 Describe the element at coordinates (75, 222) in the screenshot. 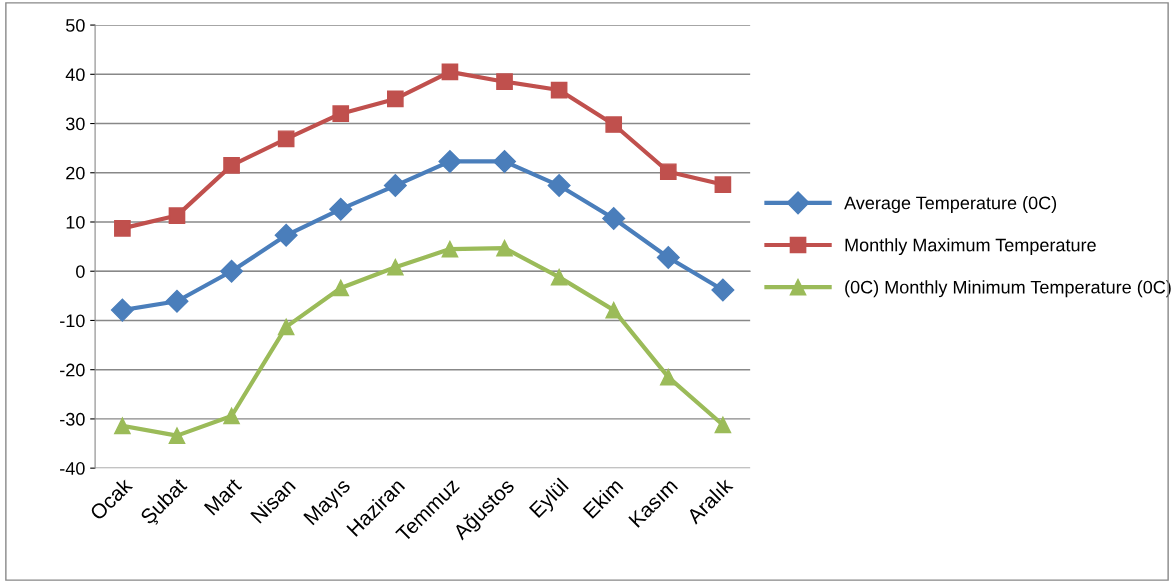

I see `y-tick-label: 10` at that location.